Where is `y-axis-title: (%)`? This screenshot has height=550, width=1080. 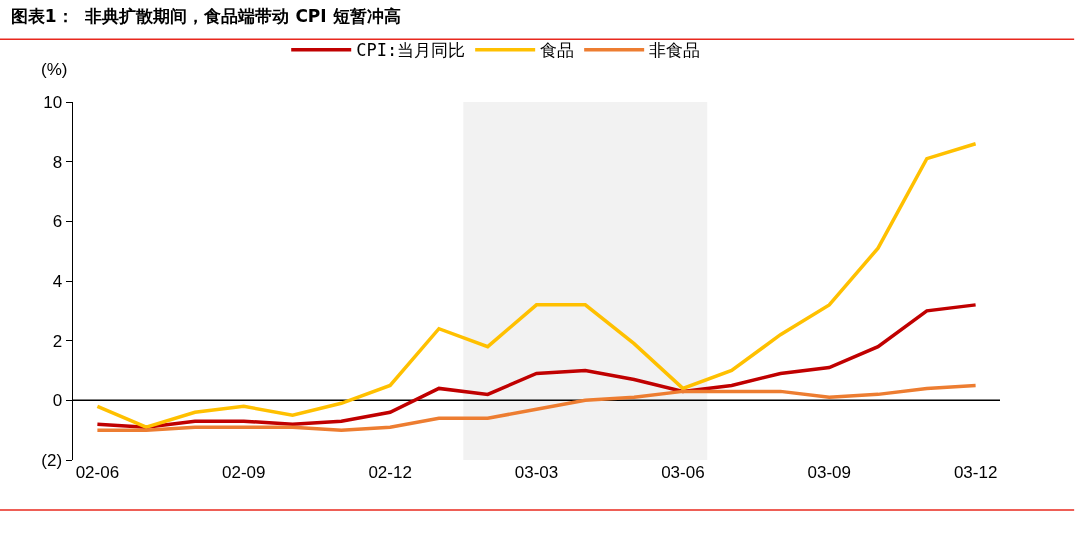 y-axis-title: (%) is located at coordinates (54, 69).